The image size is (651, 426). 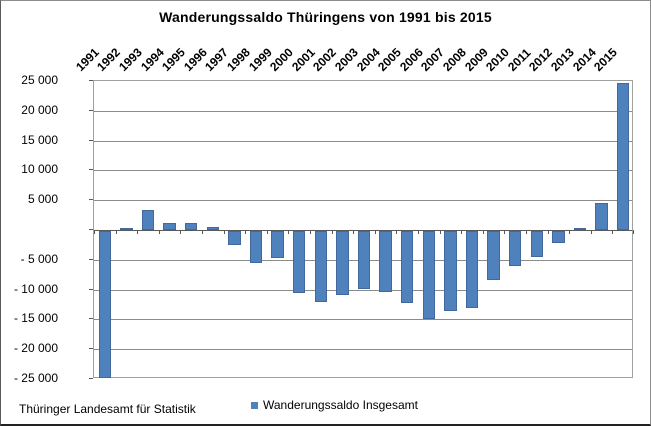 What do you see at coordinates (606, 59) in the screenshot?
I see `x-tick-label-2015: 2015` at bounding box center [606, 59].